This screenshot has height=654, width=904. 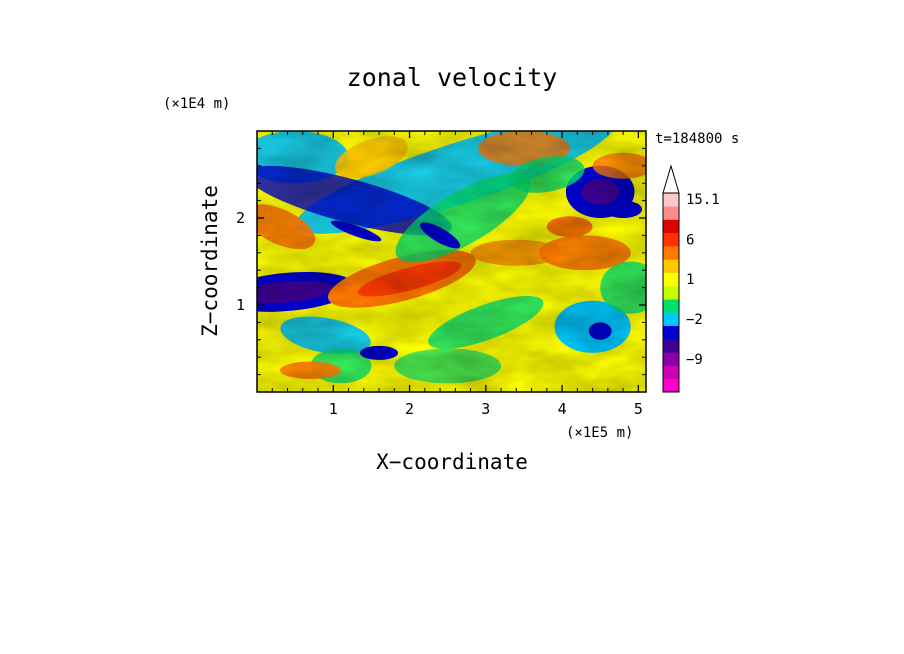 What do you see at coordinates (703, 200) in the screenshot?
I see `colorbar-label: 15.1` at bounding box center [703, 200].